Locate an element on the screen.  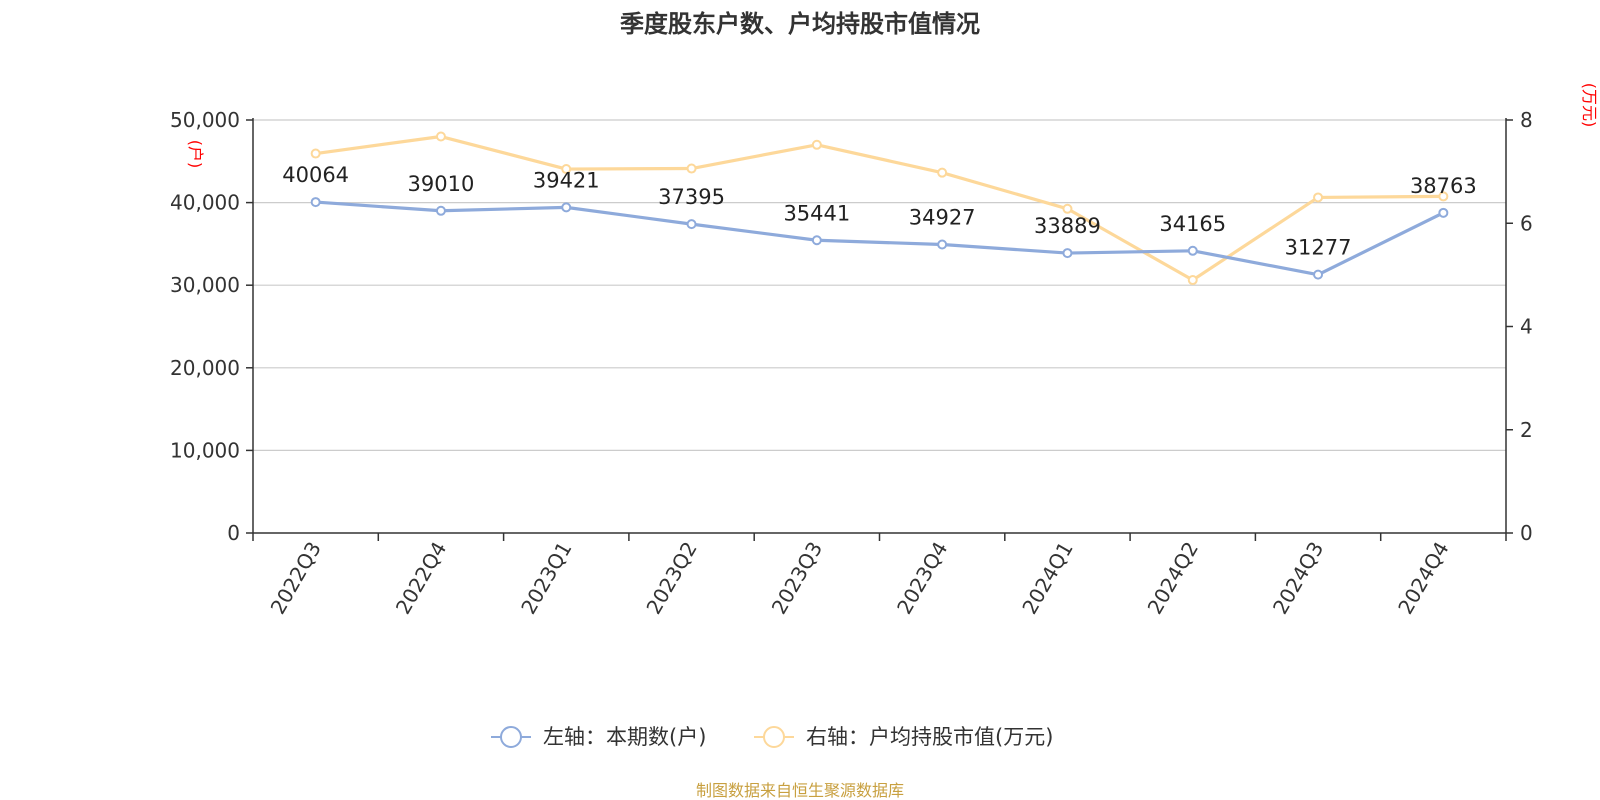
x-axis-tick-label: 2022Q3 is located at coordinates (296, 578).